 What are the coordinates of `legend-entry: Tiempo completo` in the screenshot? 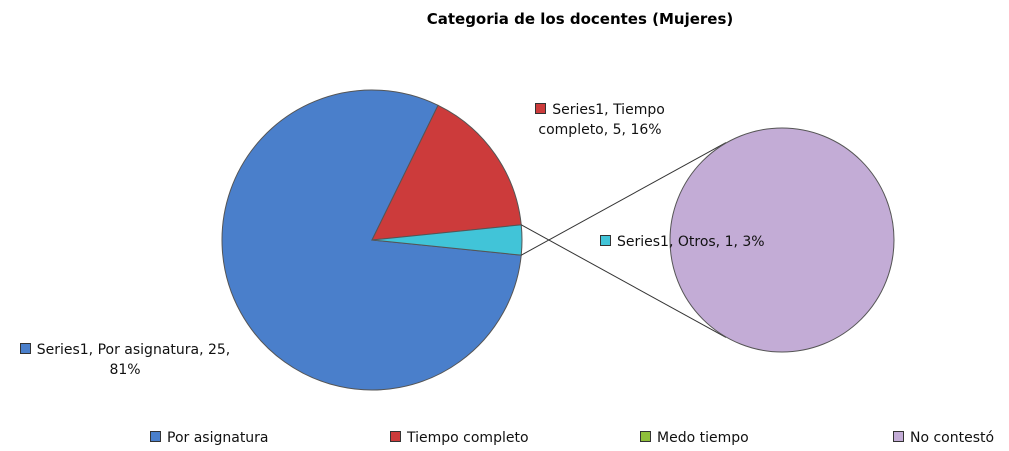 It's located at (459, 438).